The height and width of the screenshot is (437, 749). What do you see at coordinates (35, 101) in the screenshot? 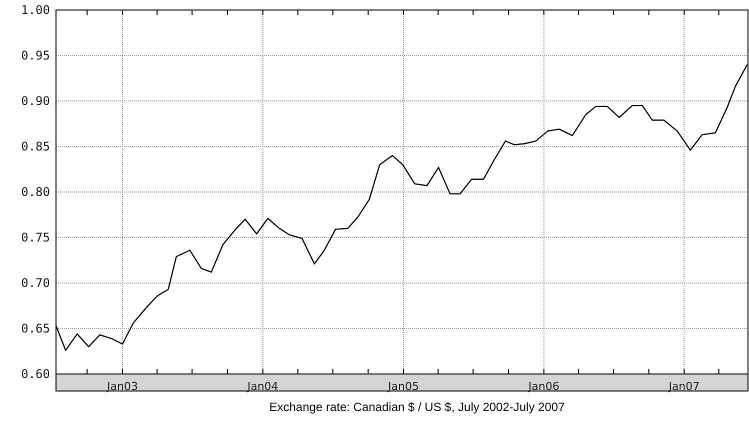
I see `y-tick-label: 0.90` at bounding box center [35, 101].